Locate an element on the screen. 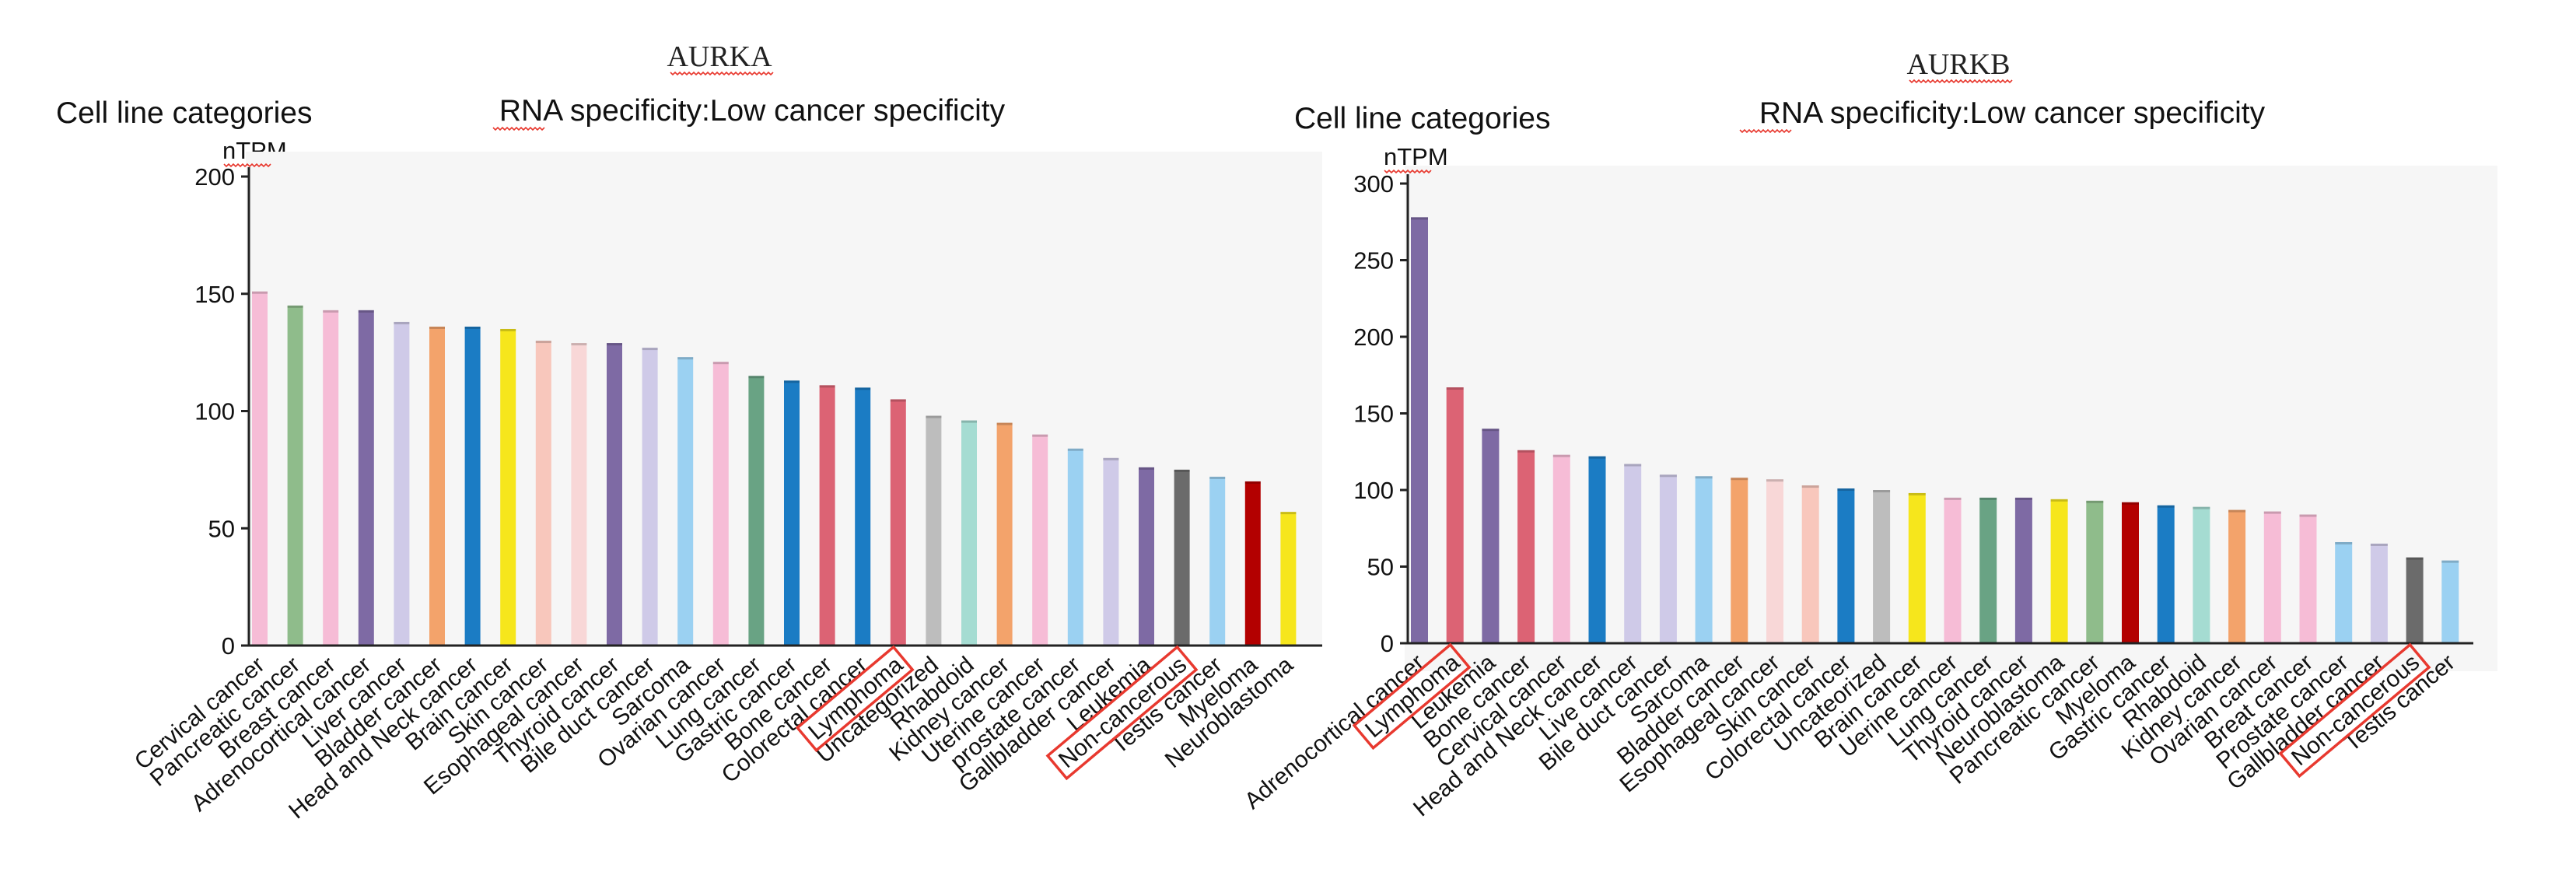 Image resolution: width=2576 pixels, height=896 pixels. bar-breast-cancer is located at coordinates (331, 478).